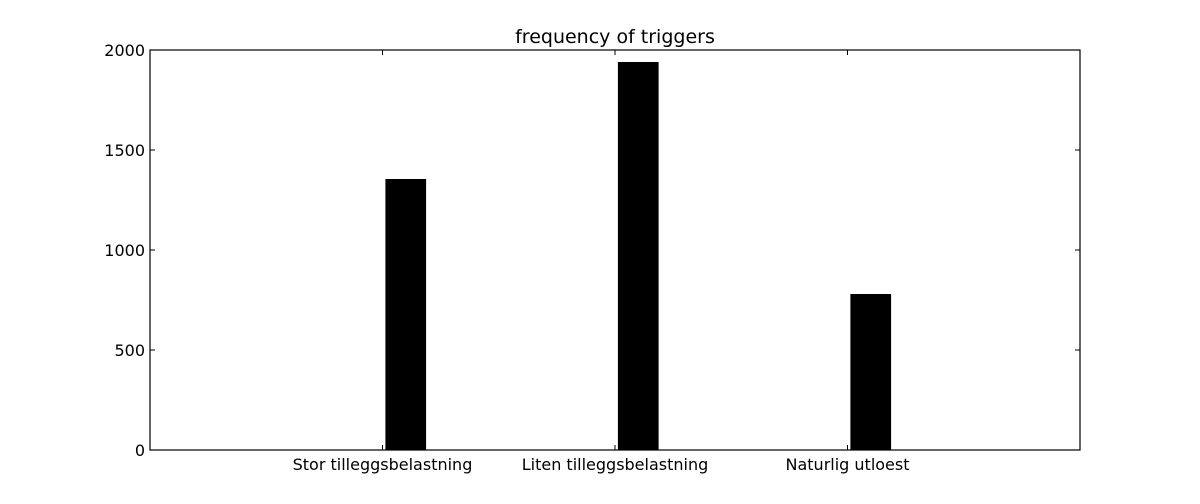 Image resolution: width=1200 pixels, height=504 pixels. What do you see at coordinates (406, 314) in the screenshot?
I see `bar-stor-tilleggsbelastning` at bounding box center [406, 314].